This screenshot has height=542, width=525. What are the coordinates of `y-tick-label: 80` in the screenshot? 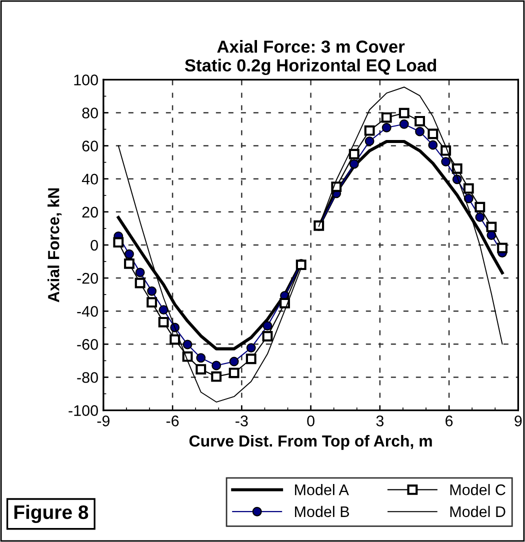 It's located at (90, 113).